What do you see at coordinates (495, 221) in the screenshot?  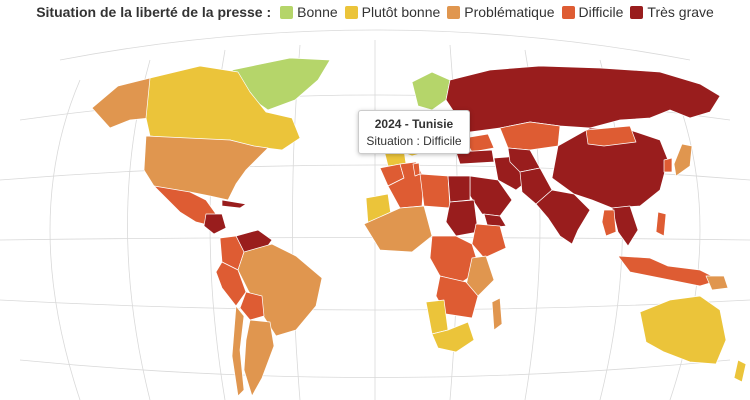 I see `country-yemen` at bounding box center [495, 221].